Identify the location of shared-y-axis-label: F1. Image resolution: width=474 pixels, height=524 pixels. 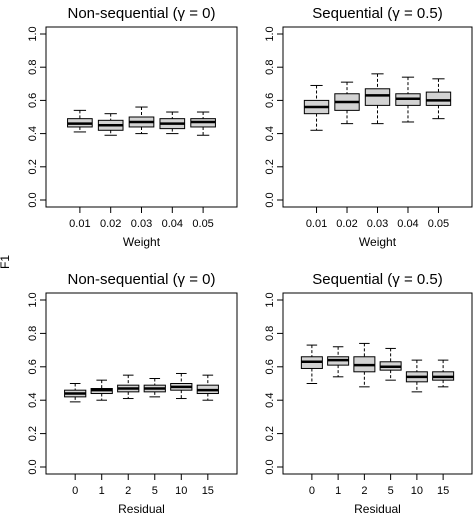
(6, 262).